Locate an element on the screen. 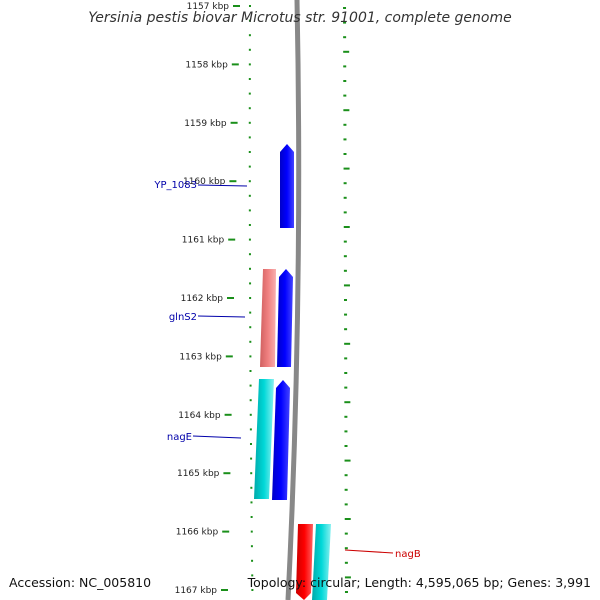  ruler-label: 1164 kbp is located at coordinates (199, 416).